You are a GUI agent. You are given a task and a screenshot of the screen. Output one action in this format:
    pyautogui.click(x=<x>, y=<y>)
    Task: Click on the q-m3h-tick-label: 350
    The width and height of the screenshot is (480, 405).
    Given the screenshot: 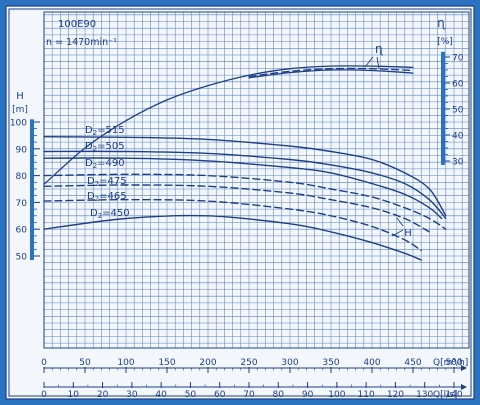 What is the action you would take?
    pyautogui.click(x=330, y=363)
    